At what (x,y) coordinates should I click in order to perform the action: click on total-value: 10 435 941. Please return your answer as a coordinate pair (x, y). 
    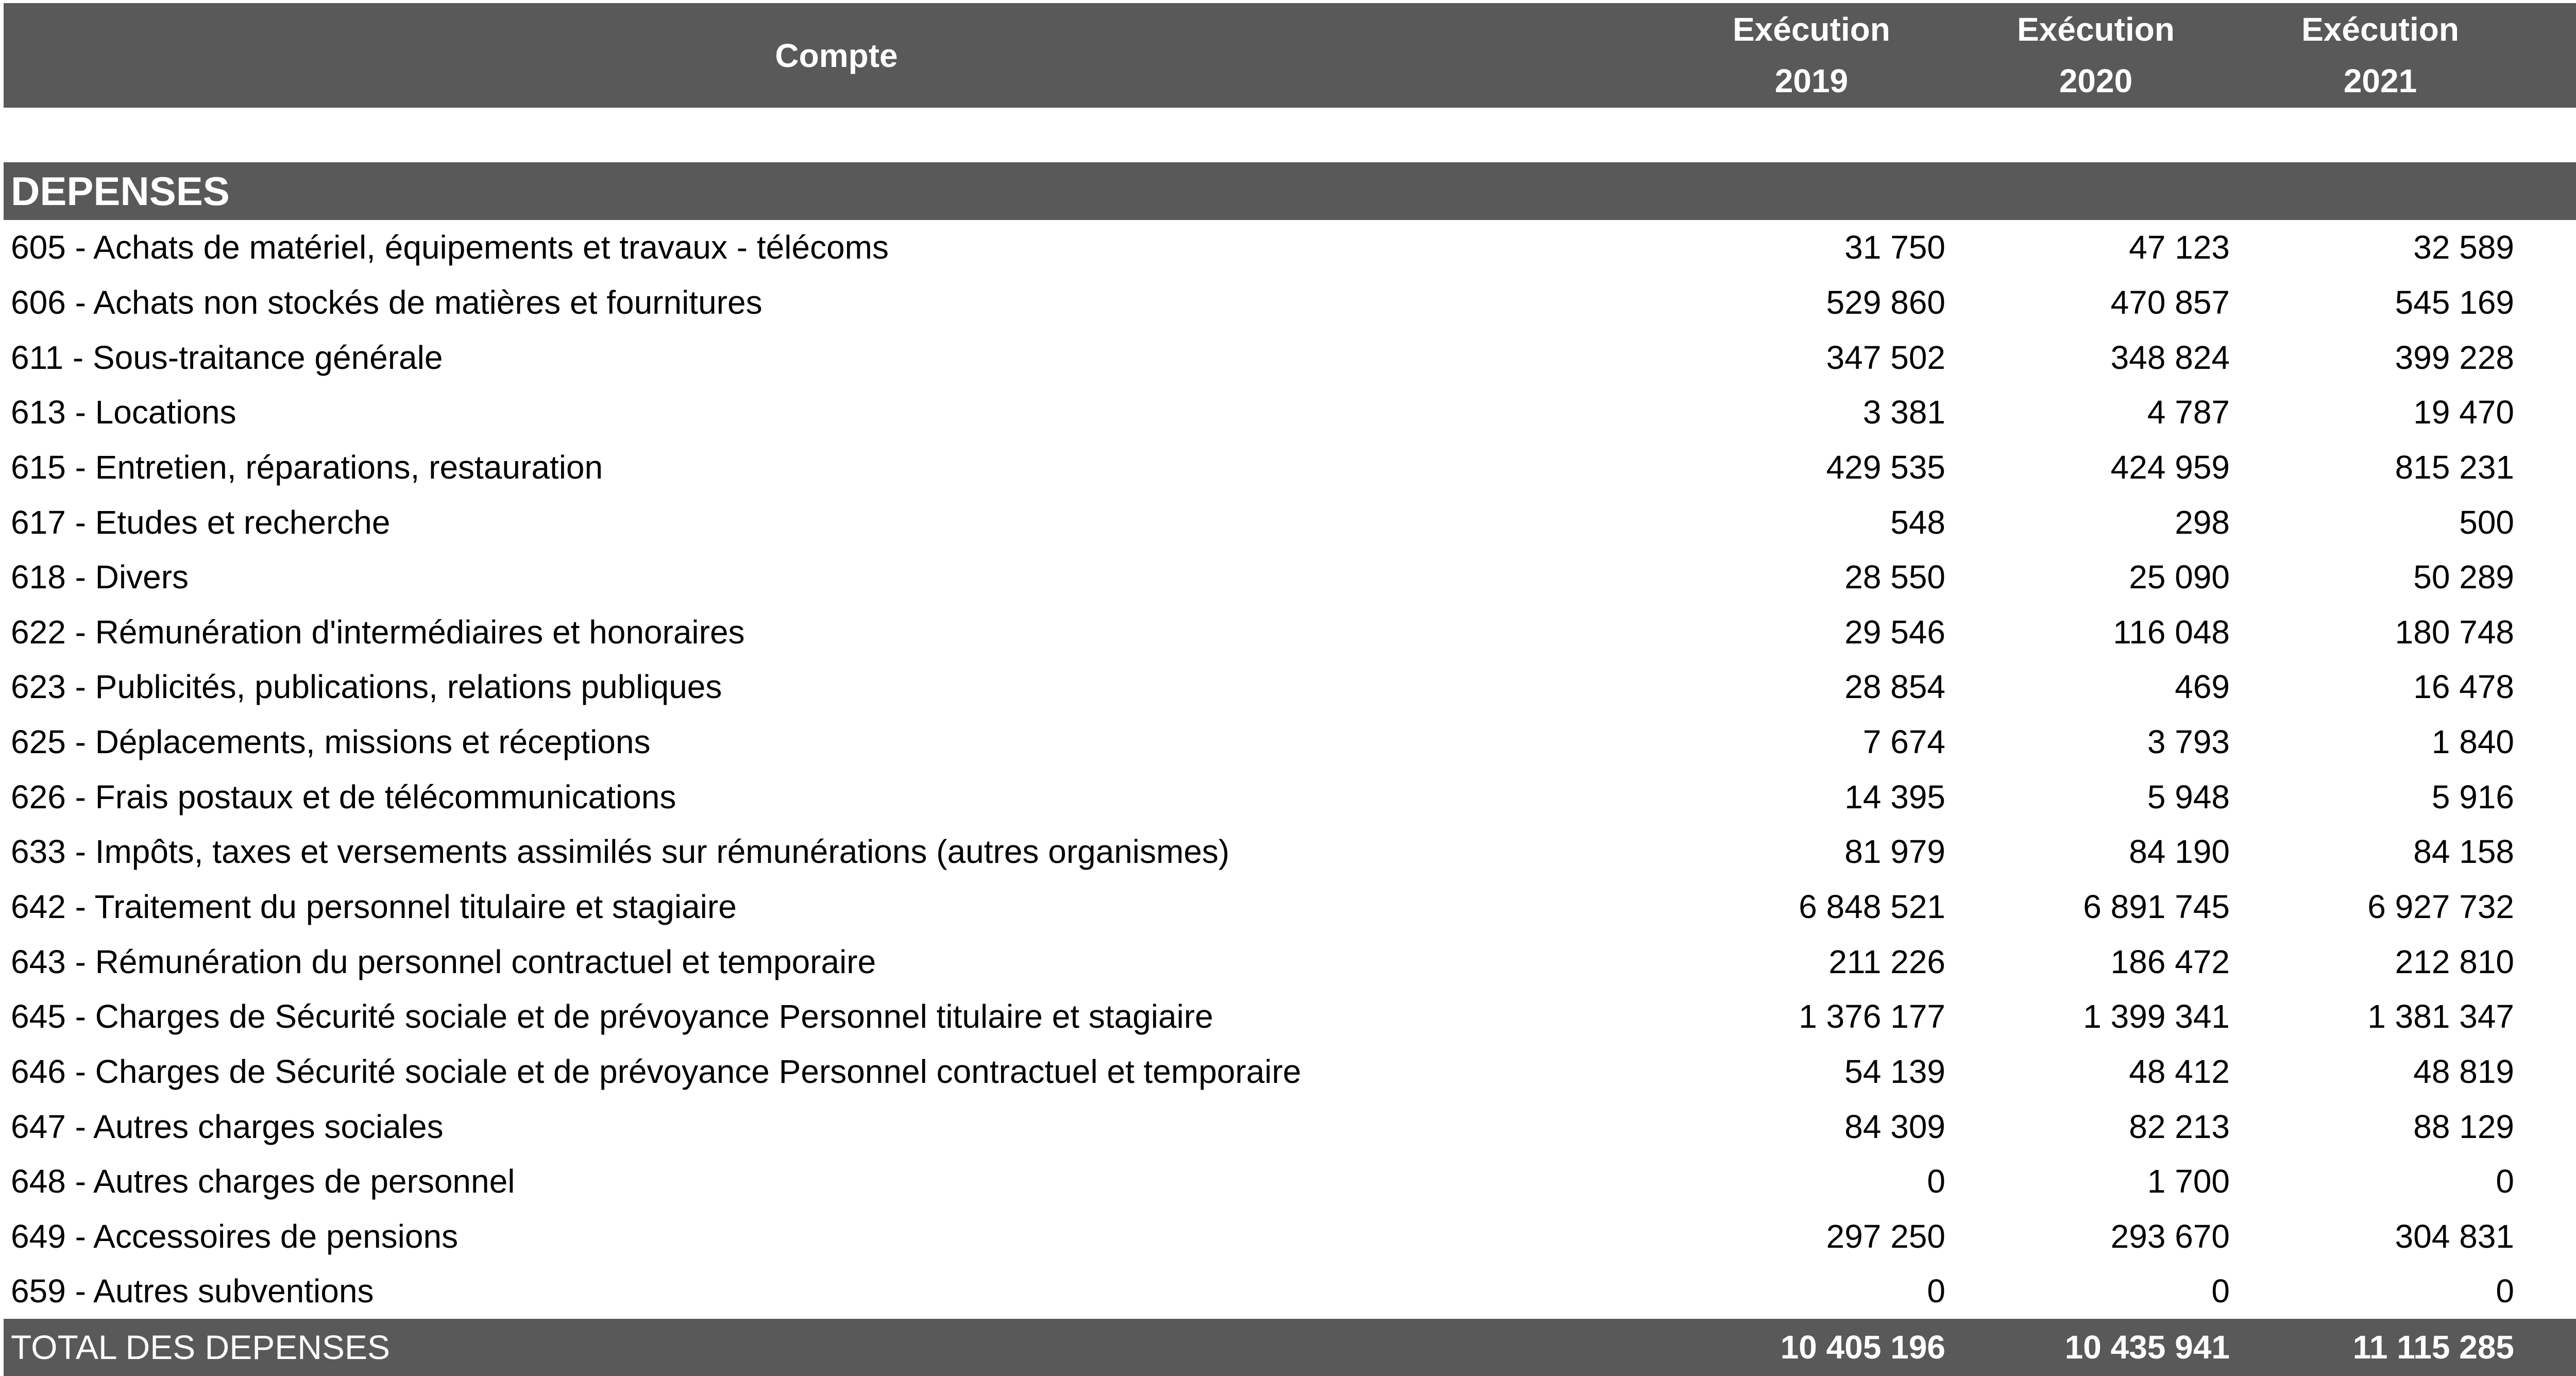
    Looking at the image, I should click on (2147, 1348).